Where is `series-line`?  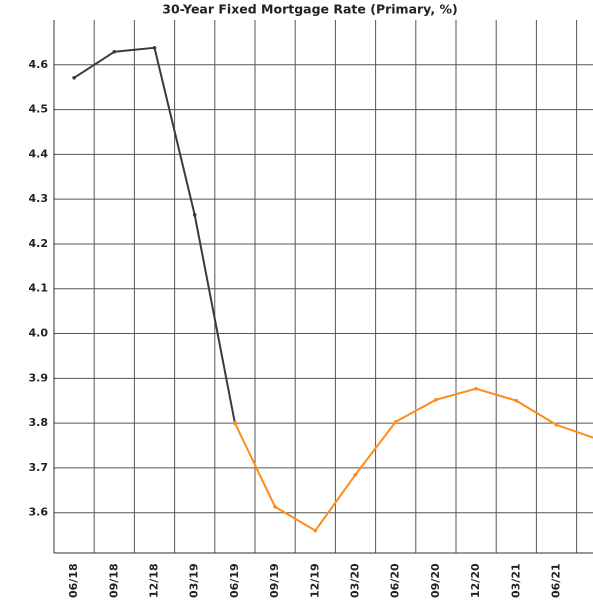 series-line is located at coordinates (413, 459).